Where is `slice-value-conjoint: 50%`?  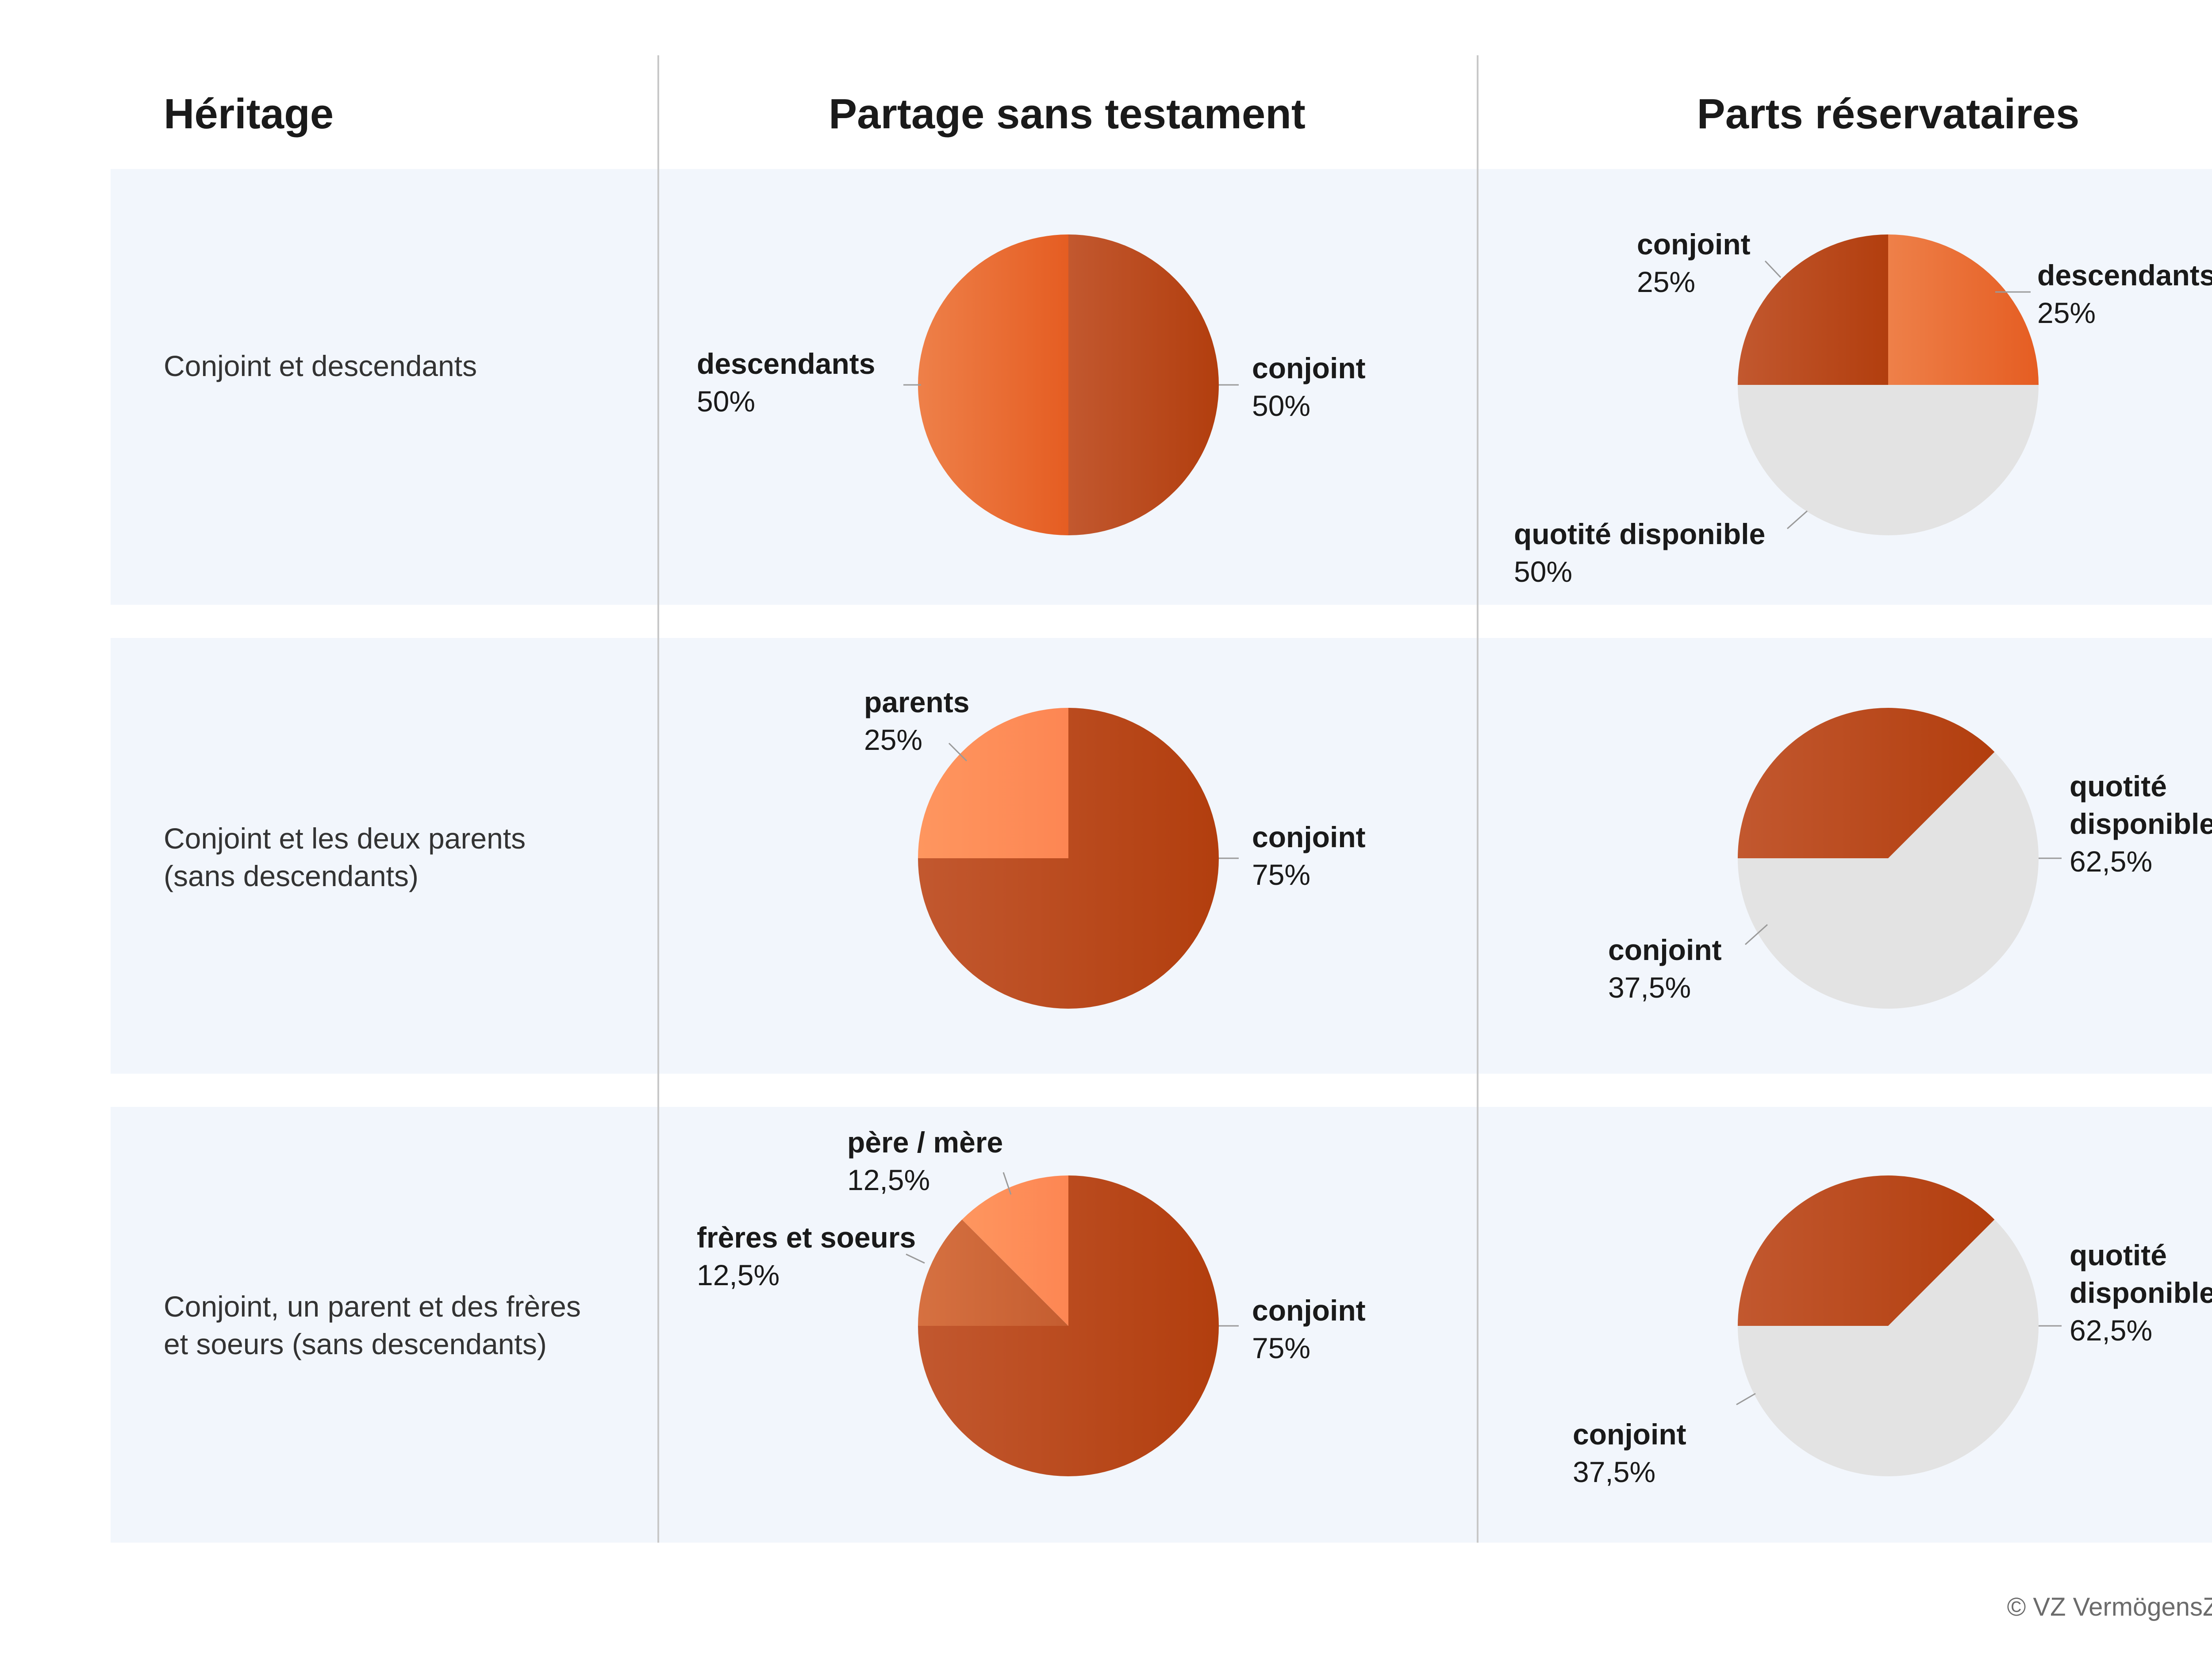 slice-value-conjoint: 50% is located at coordinates (1281, 406).